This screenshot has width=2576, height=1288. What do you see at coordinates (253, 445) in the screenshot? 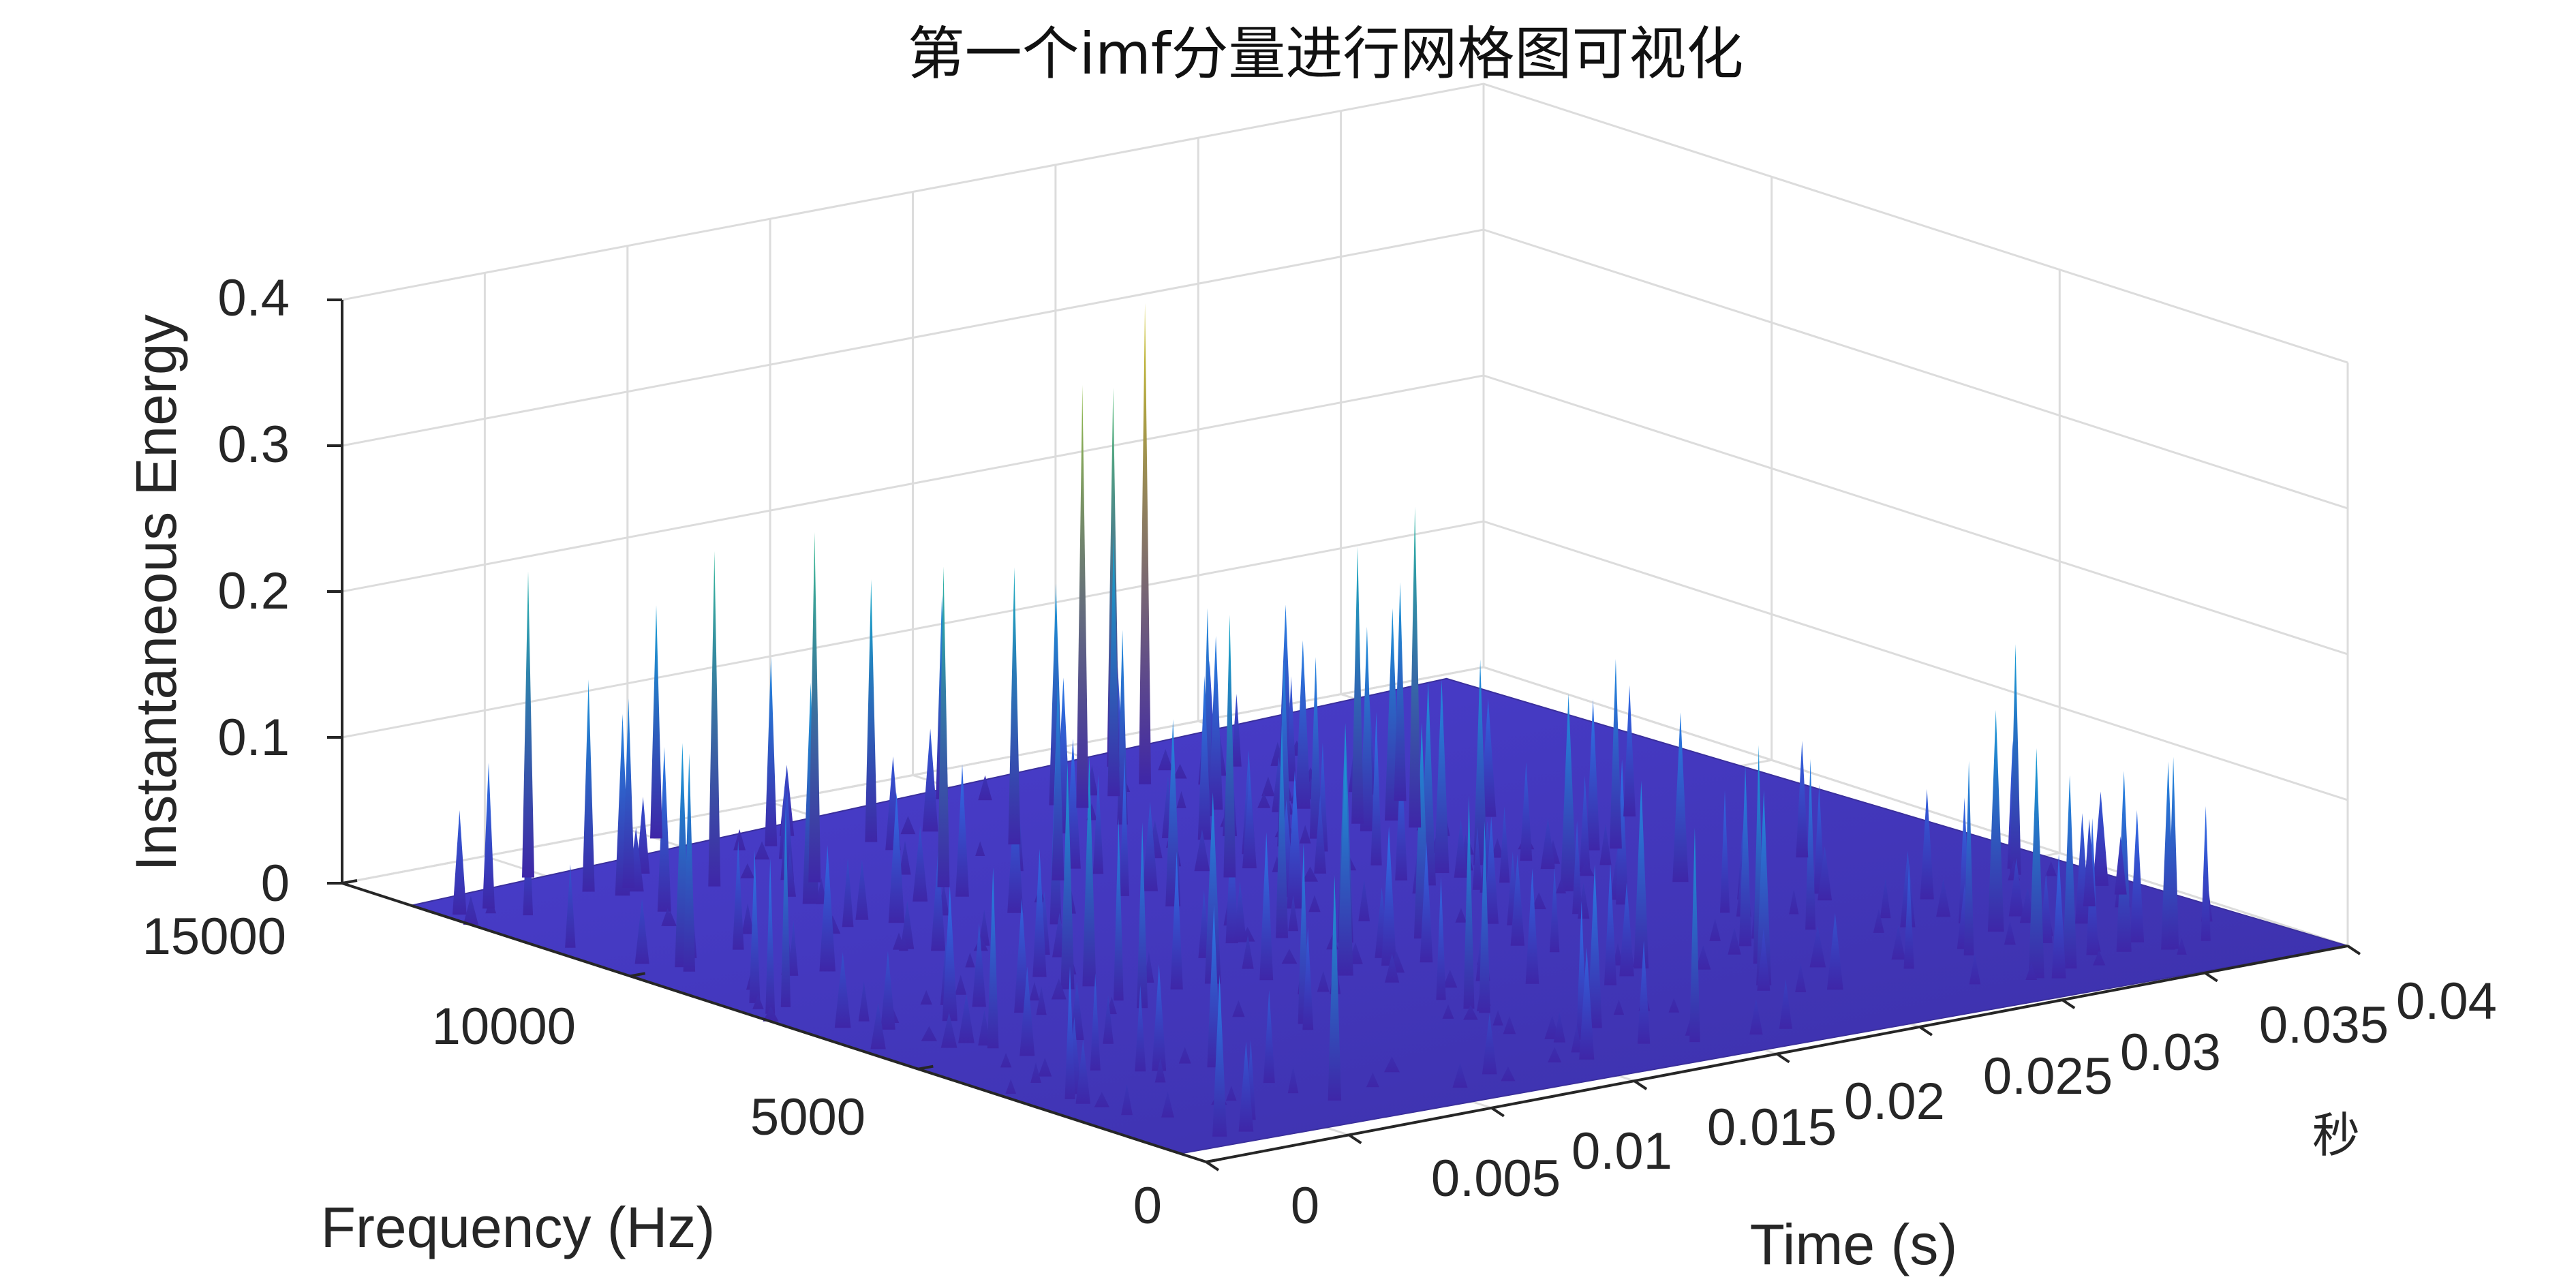
I see `z-tick-label: 0.3` at bounding box center [253, 445].